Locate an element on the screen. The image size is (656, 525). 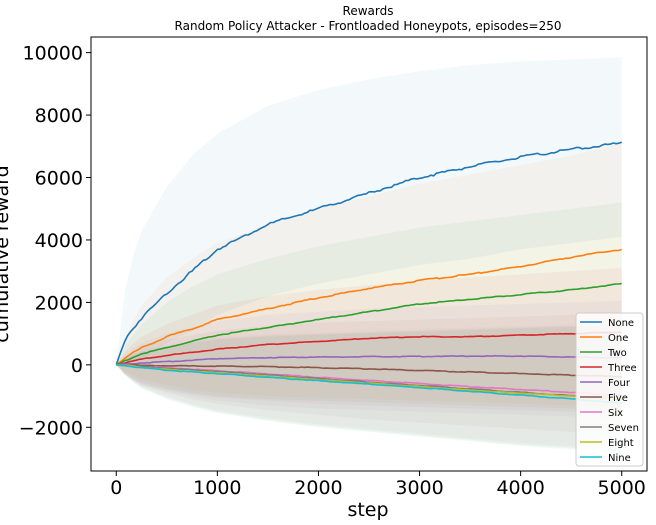
x-tick-label: 0 is located at coordinates (116, 488).